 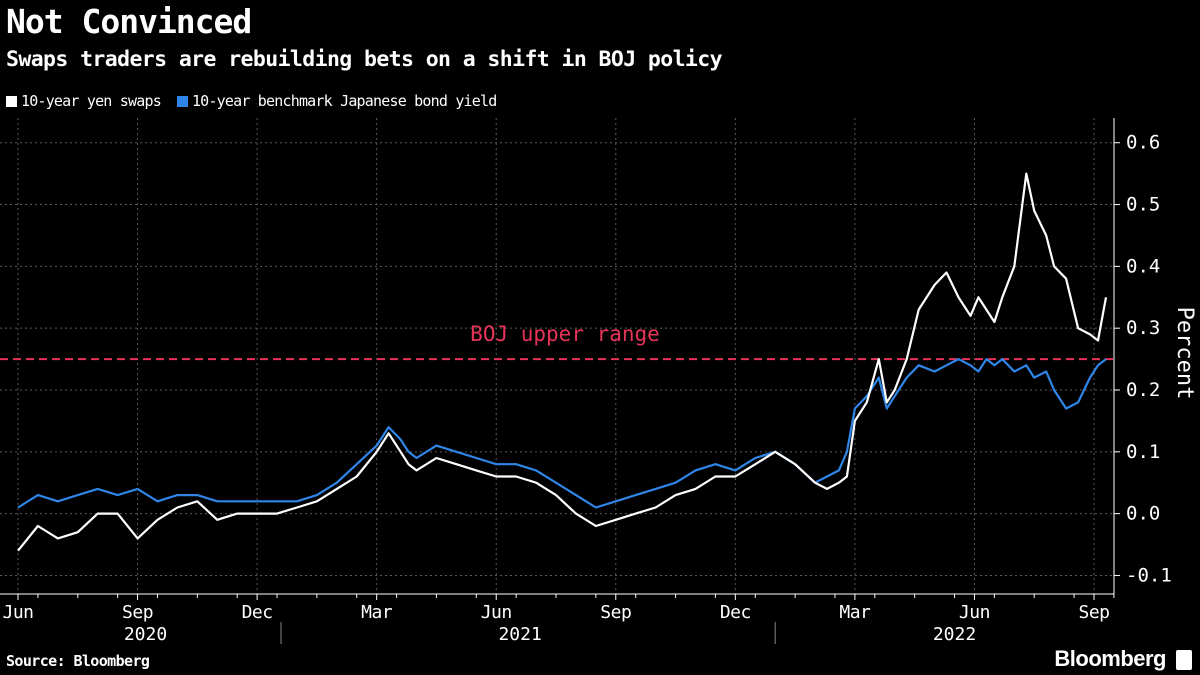 I want to click on reference-line-label: BOJ upper range, so click(x=565, y=334).